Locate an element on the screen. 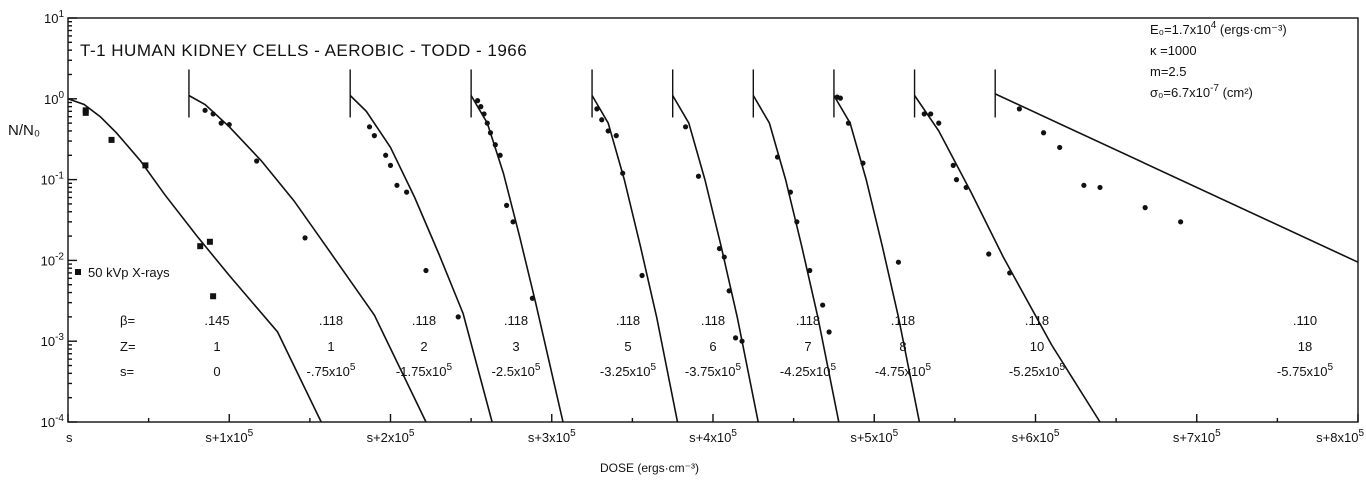 Image resolution: width=1366 pixels, height=482 pixels. z-value: 10 is located at coordinates (1037, 346).